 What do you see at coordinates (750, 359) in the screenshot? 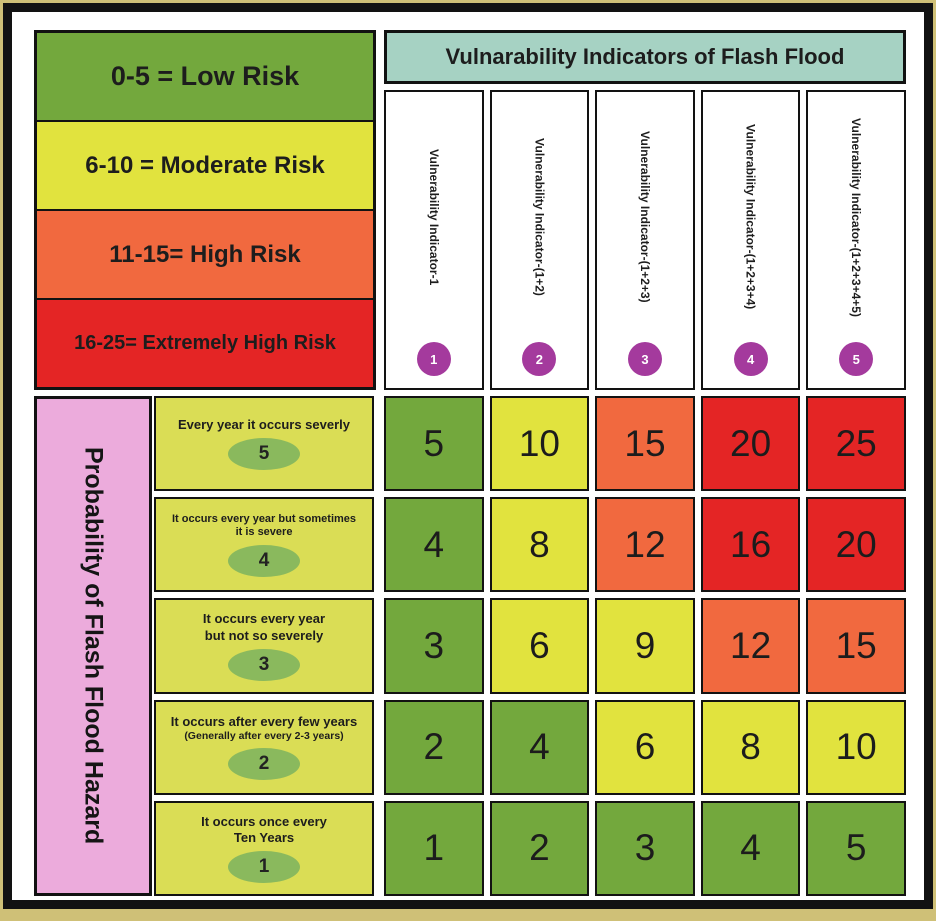
I see `vulnerability-column-badge: 4` at bounding box center [750, 359].